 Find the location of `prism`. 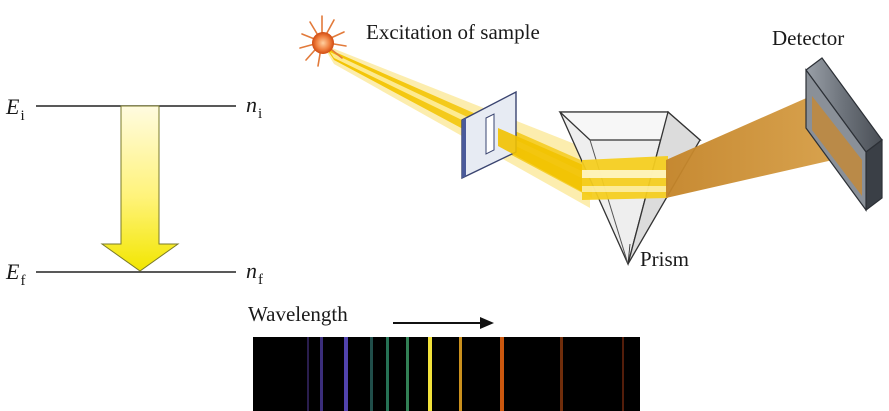

prism is located at coordinates (630, 188).